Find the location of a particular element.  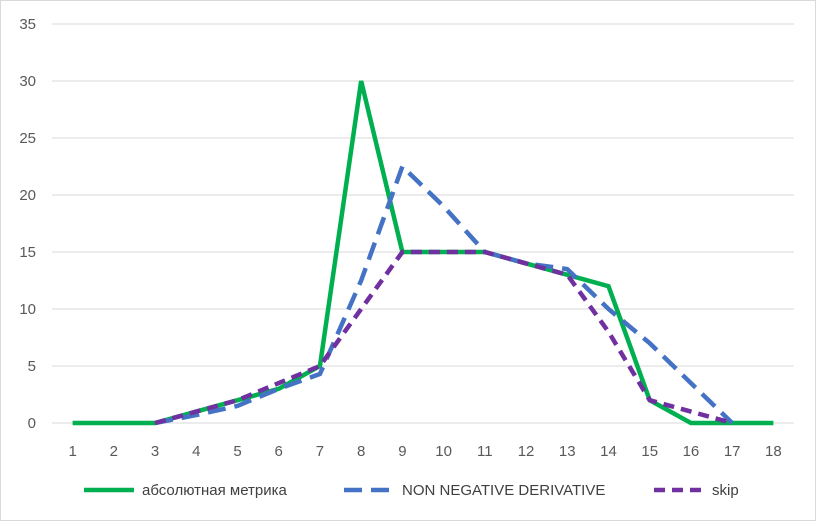

x-axis-ticks: 1 2 3 4 5 6 7 8 9 10 11 12 13 14 15 16 17 18 is located at coordinates (424, 451).